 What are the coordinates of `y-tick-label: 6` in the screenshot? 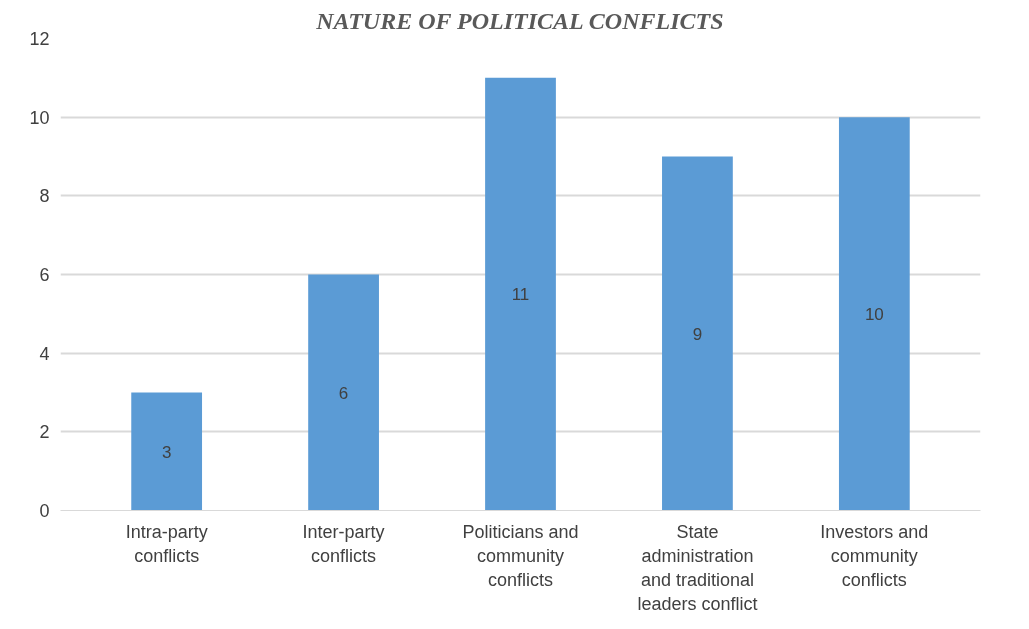 It's located at (44, 275).